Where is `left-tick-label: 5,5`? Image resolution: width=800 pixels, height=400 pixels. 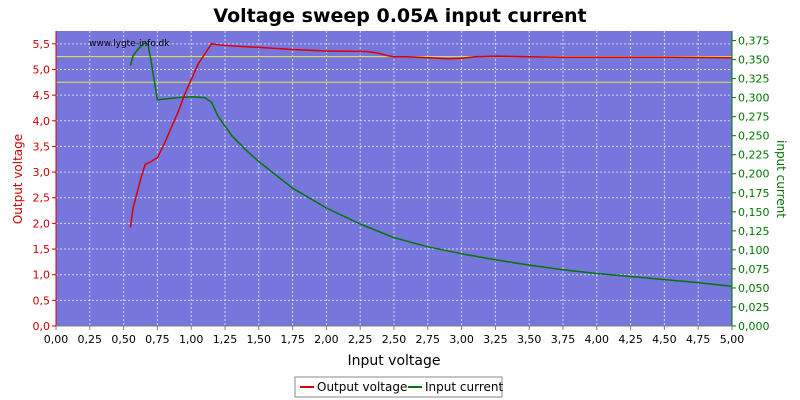
left-tick-label: 5,5 is located at coordinates (42, 44).